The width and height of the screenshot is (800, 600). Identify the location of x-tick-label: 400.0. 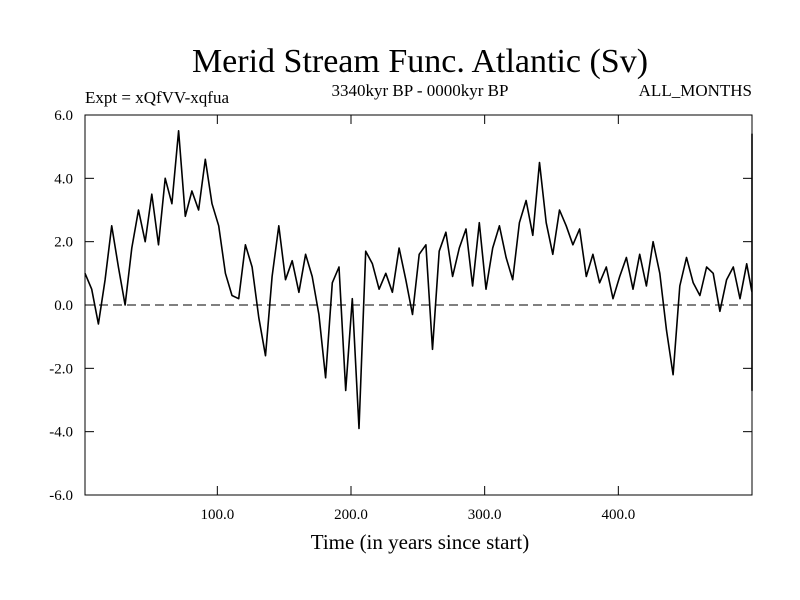
(618, 515).